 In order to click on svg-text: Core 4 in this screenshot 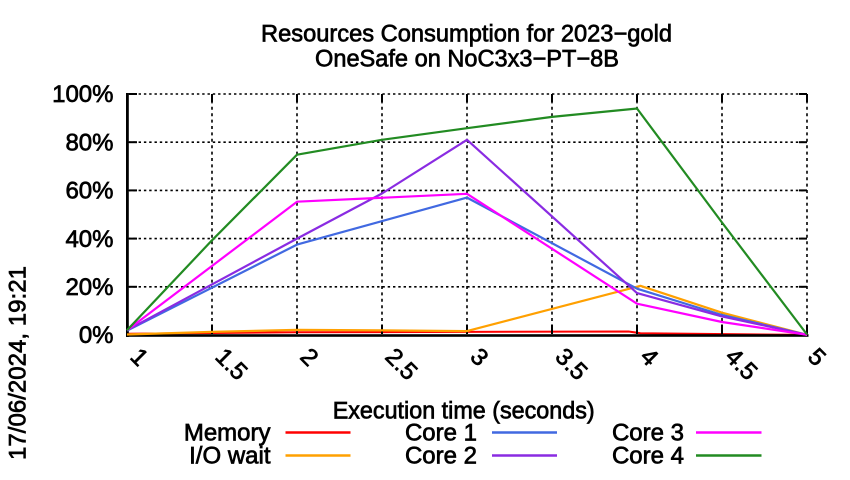, I will do `click(648, 456)`.